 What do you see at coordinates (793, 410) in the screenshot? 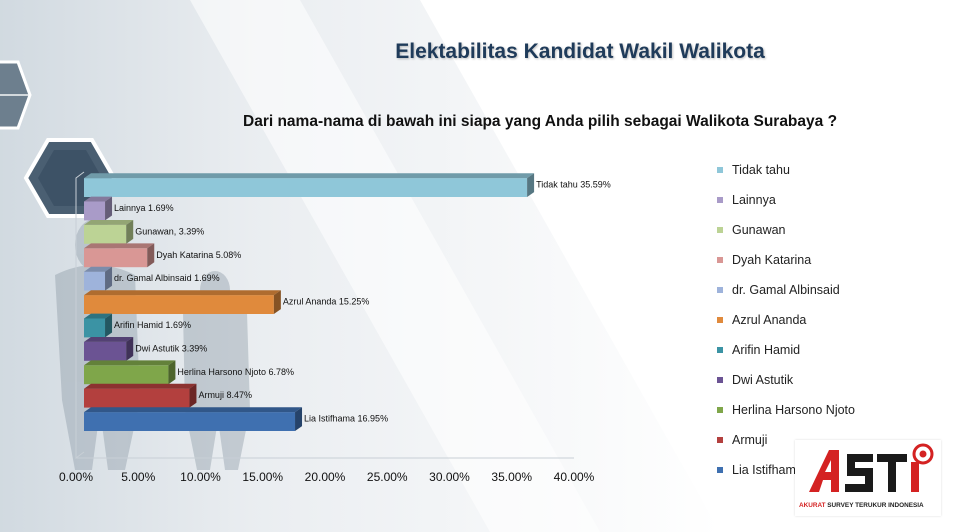
I see `legend-label: Herlina Harsono Njoto` at bounding box center [793, 410].